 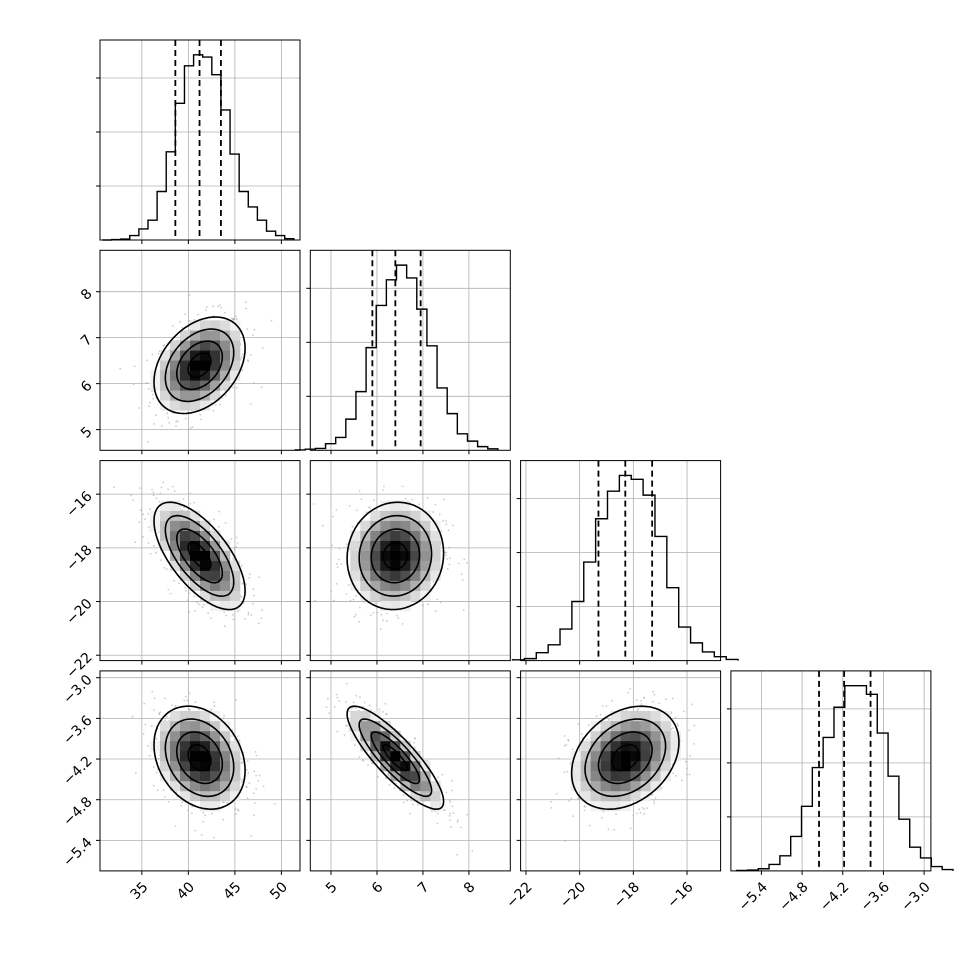 I want to click on y-tick-label: −3.6, so click(x=77, y=730).